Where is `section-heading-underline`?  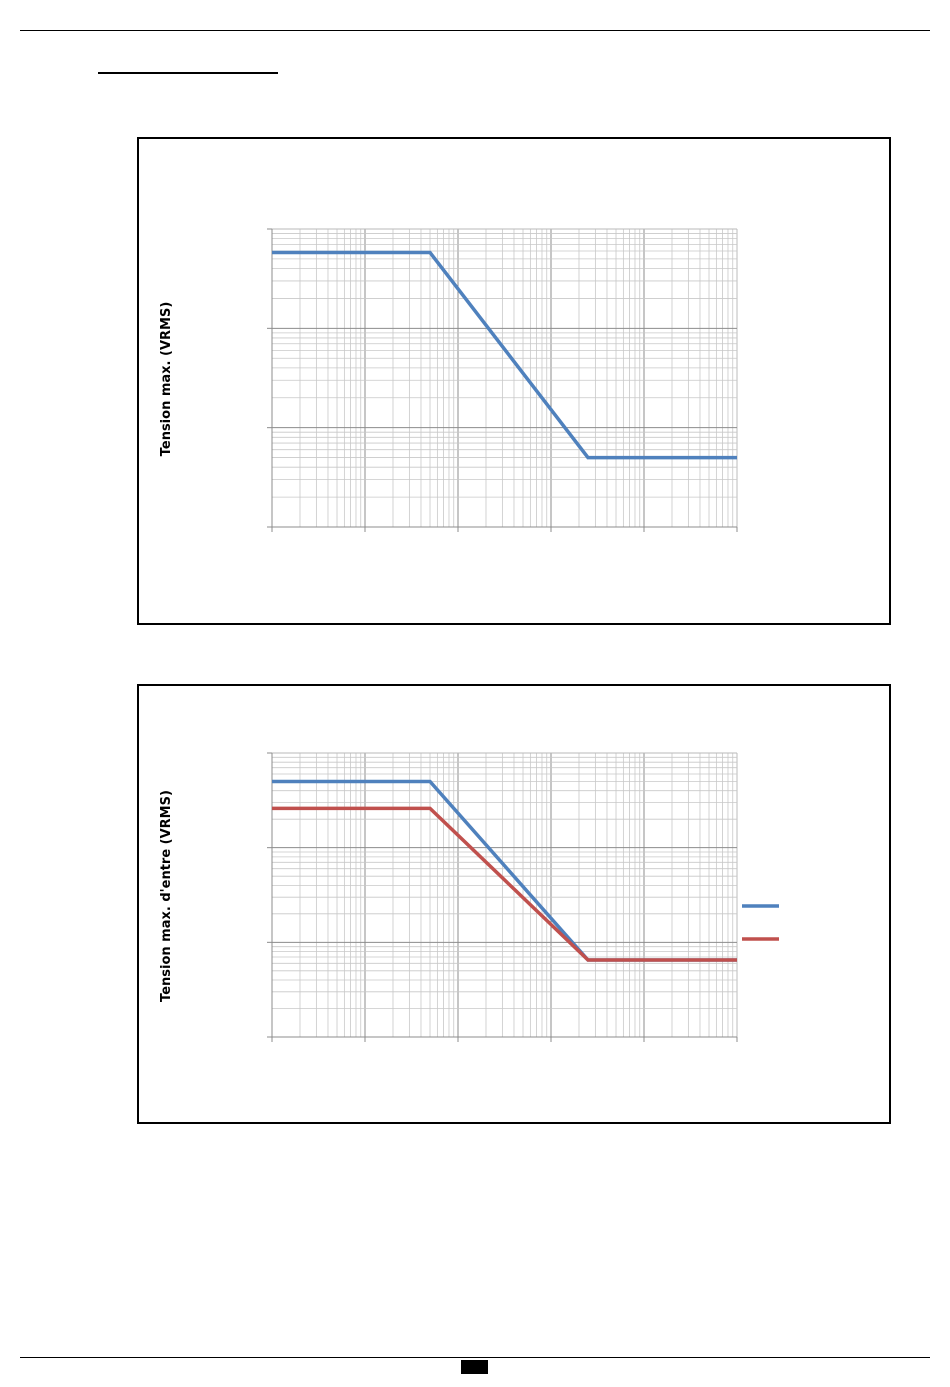 section-heading-underline is located at coordinates (188, 73).